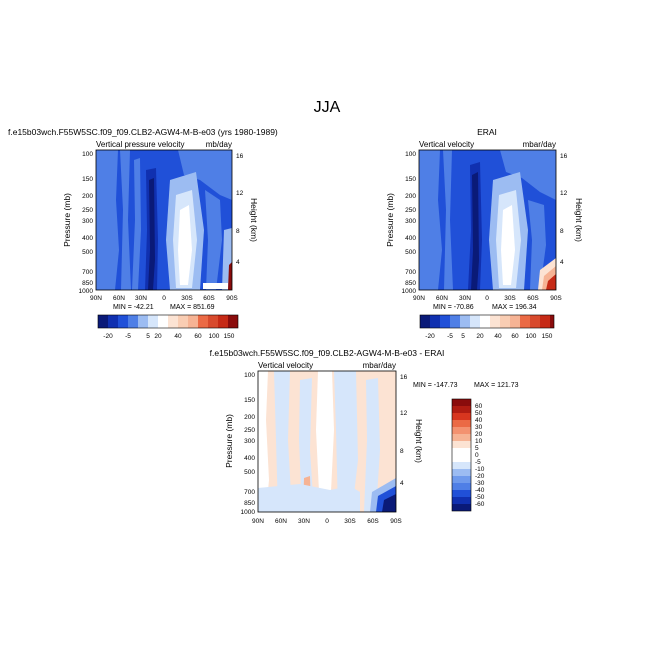 This screenshot has height=654, width=654. I want to click on obs-ytick: 1000, so click(409, 291).